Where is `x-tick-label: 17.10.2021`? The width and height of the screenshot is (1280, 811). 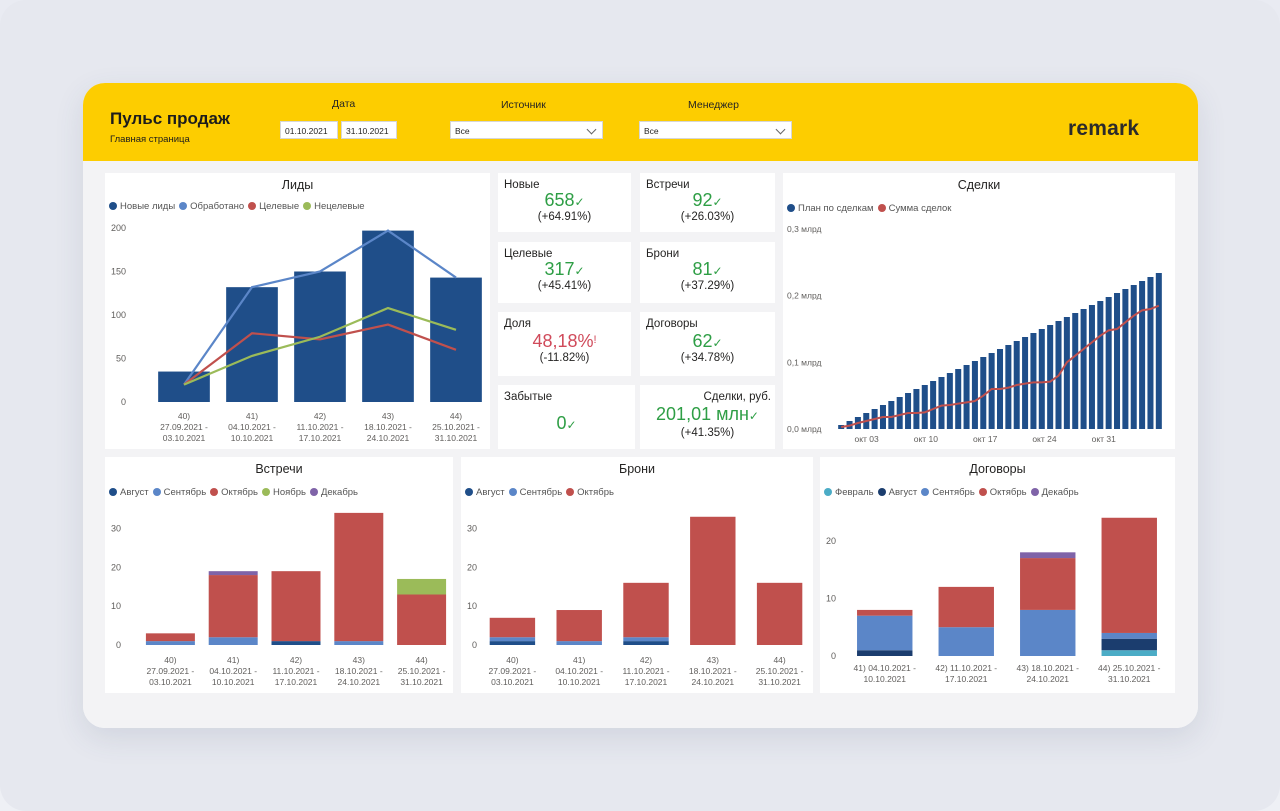
x-tick-label: 17.10.2021 is located at coordinates (320, 438).